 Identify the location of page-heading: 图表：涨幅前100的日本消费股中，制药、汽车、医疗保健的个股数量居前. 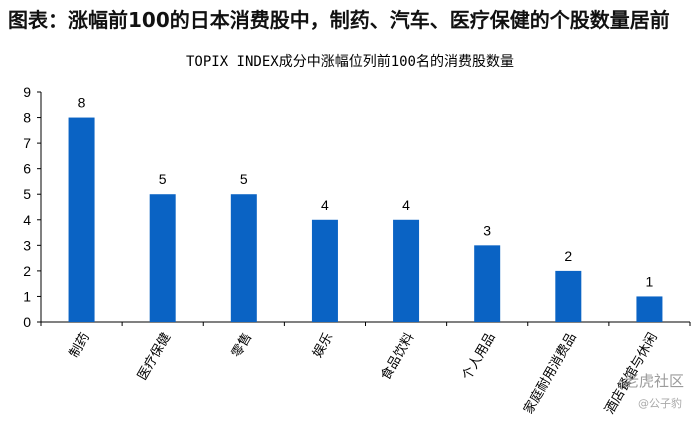
(339, 20).